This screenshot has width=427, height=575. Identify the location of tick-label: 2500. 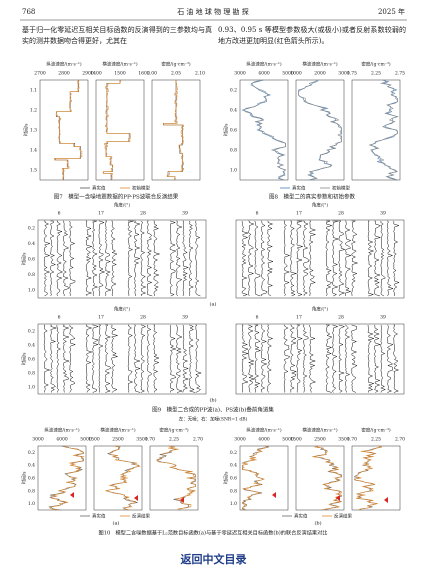
(320, 440).